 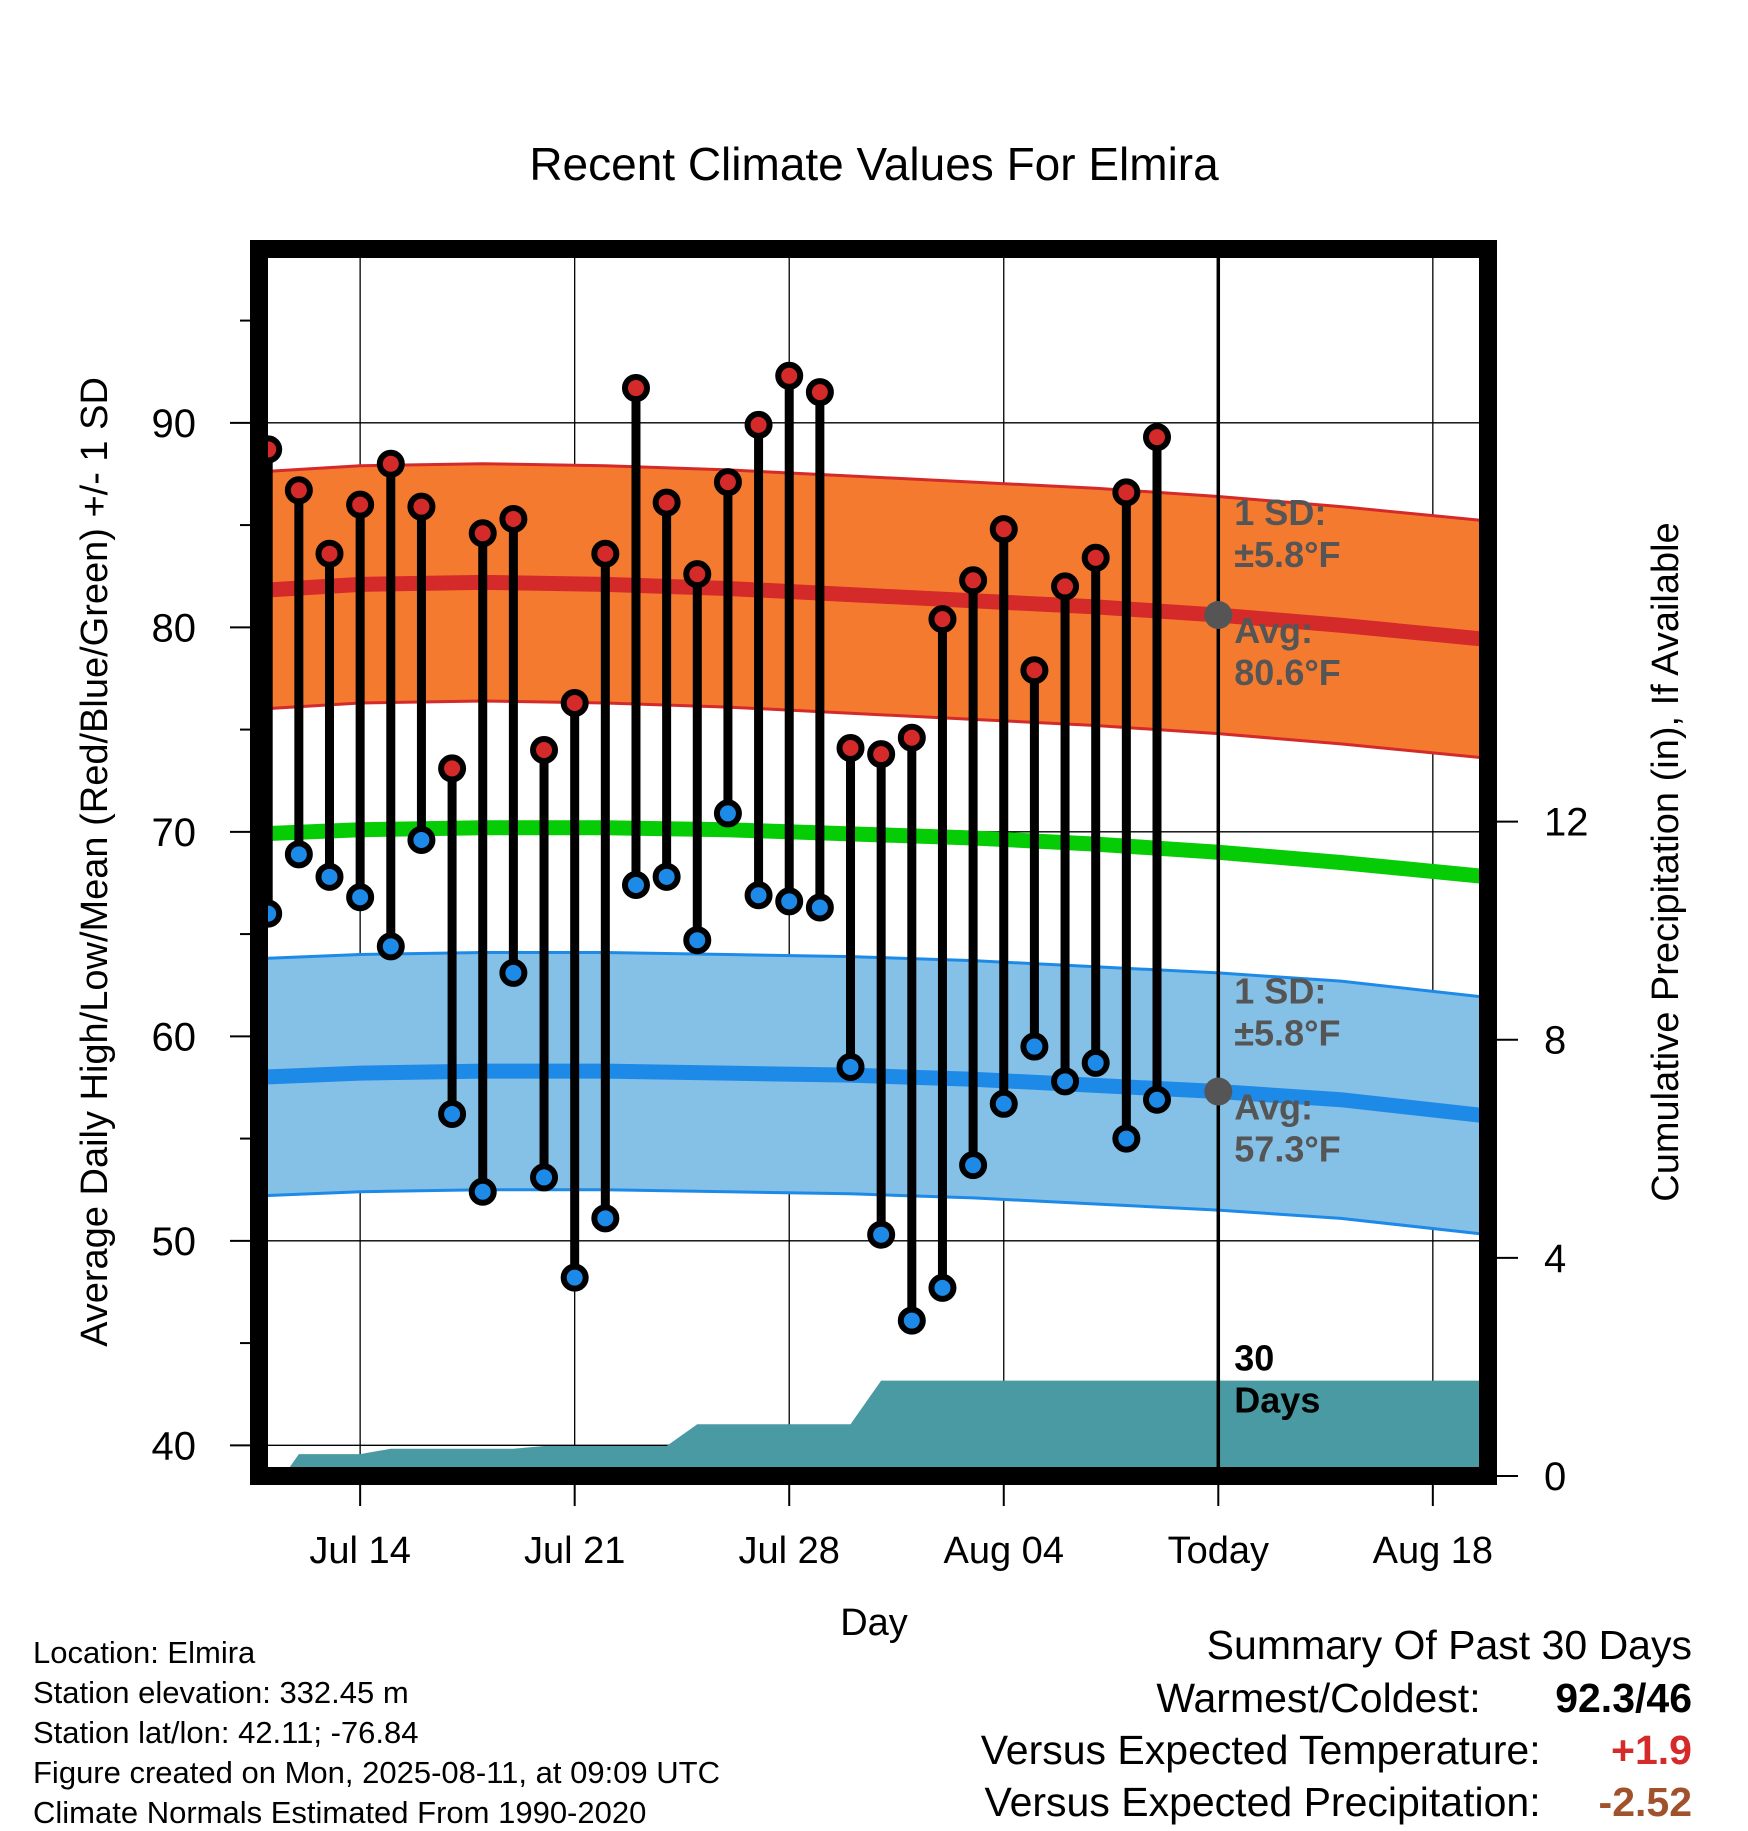 What do you see at coordinates (1433, 1551) in the screenshot?
I see `x-tick-label: Aug 18` at bounding box center [1433, 1551].